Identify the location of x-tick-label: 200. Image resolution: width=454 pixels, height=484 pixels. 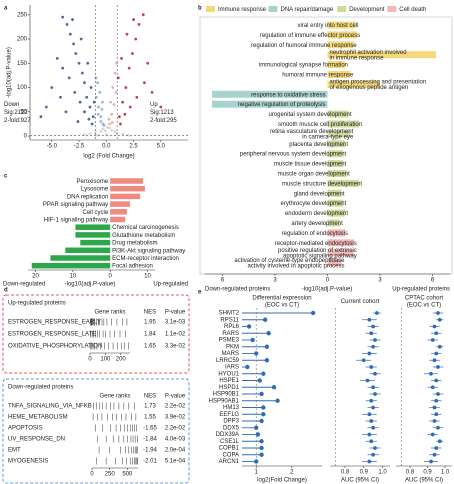
(121, 360).